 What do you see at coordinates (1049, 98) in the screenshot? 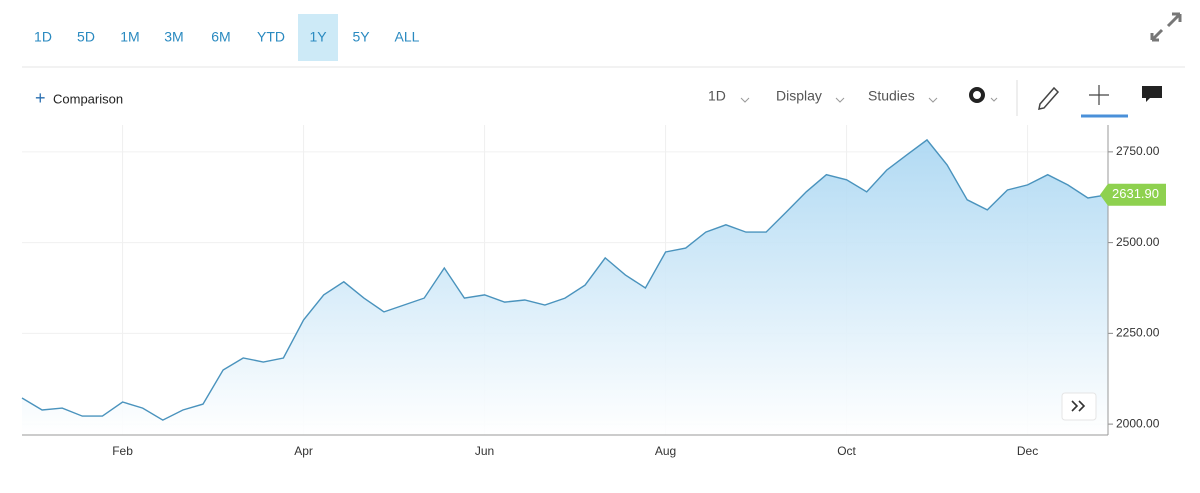
I see `draw-icon` at bounding box center [1049, 98].